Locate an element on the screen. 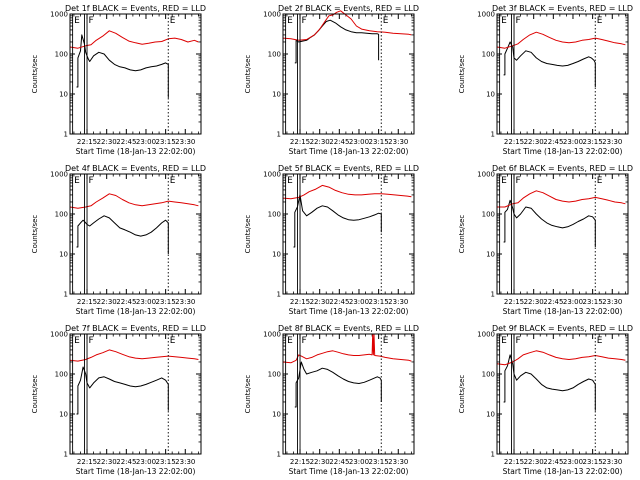 Image resolution: width=640 pixels, height=480 pixels. panel-title: Det 2f BLACK = Events, RED = LLD is located at coordinates (348, 8).